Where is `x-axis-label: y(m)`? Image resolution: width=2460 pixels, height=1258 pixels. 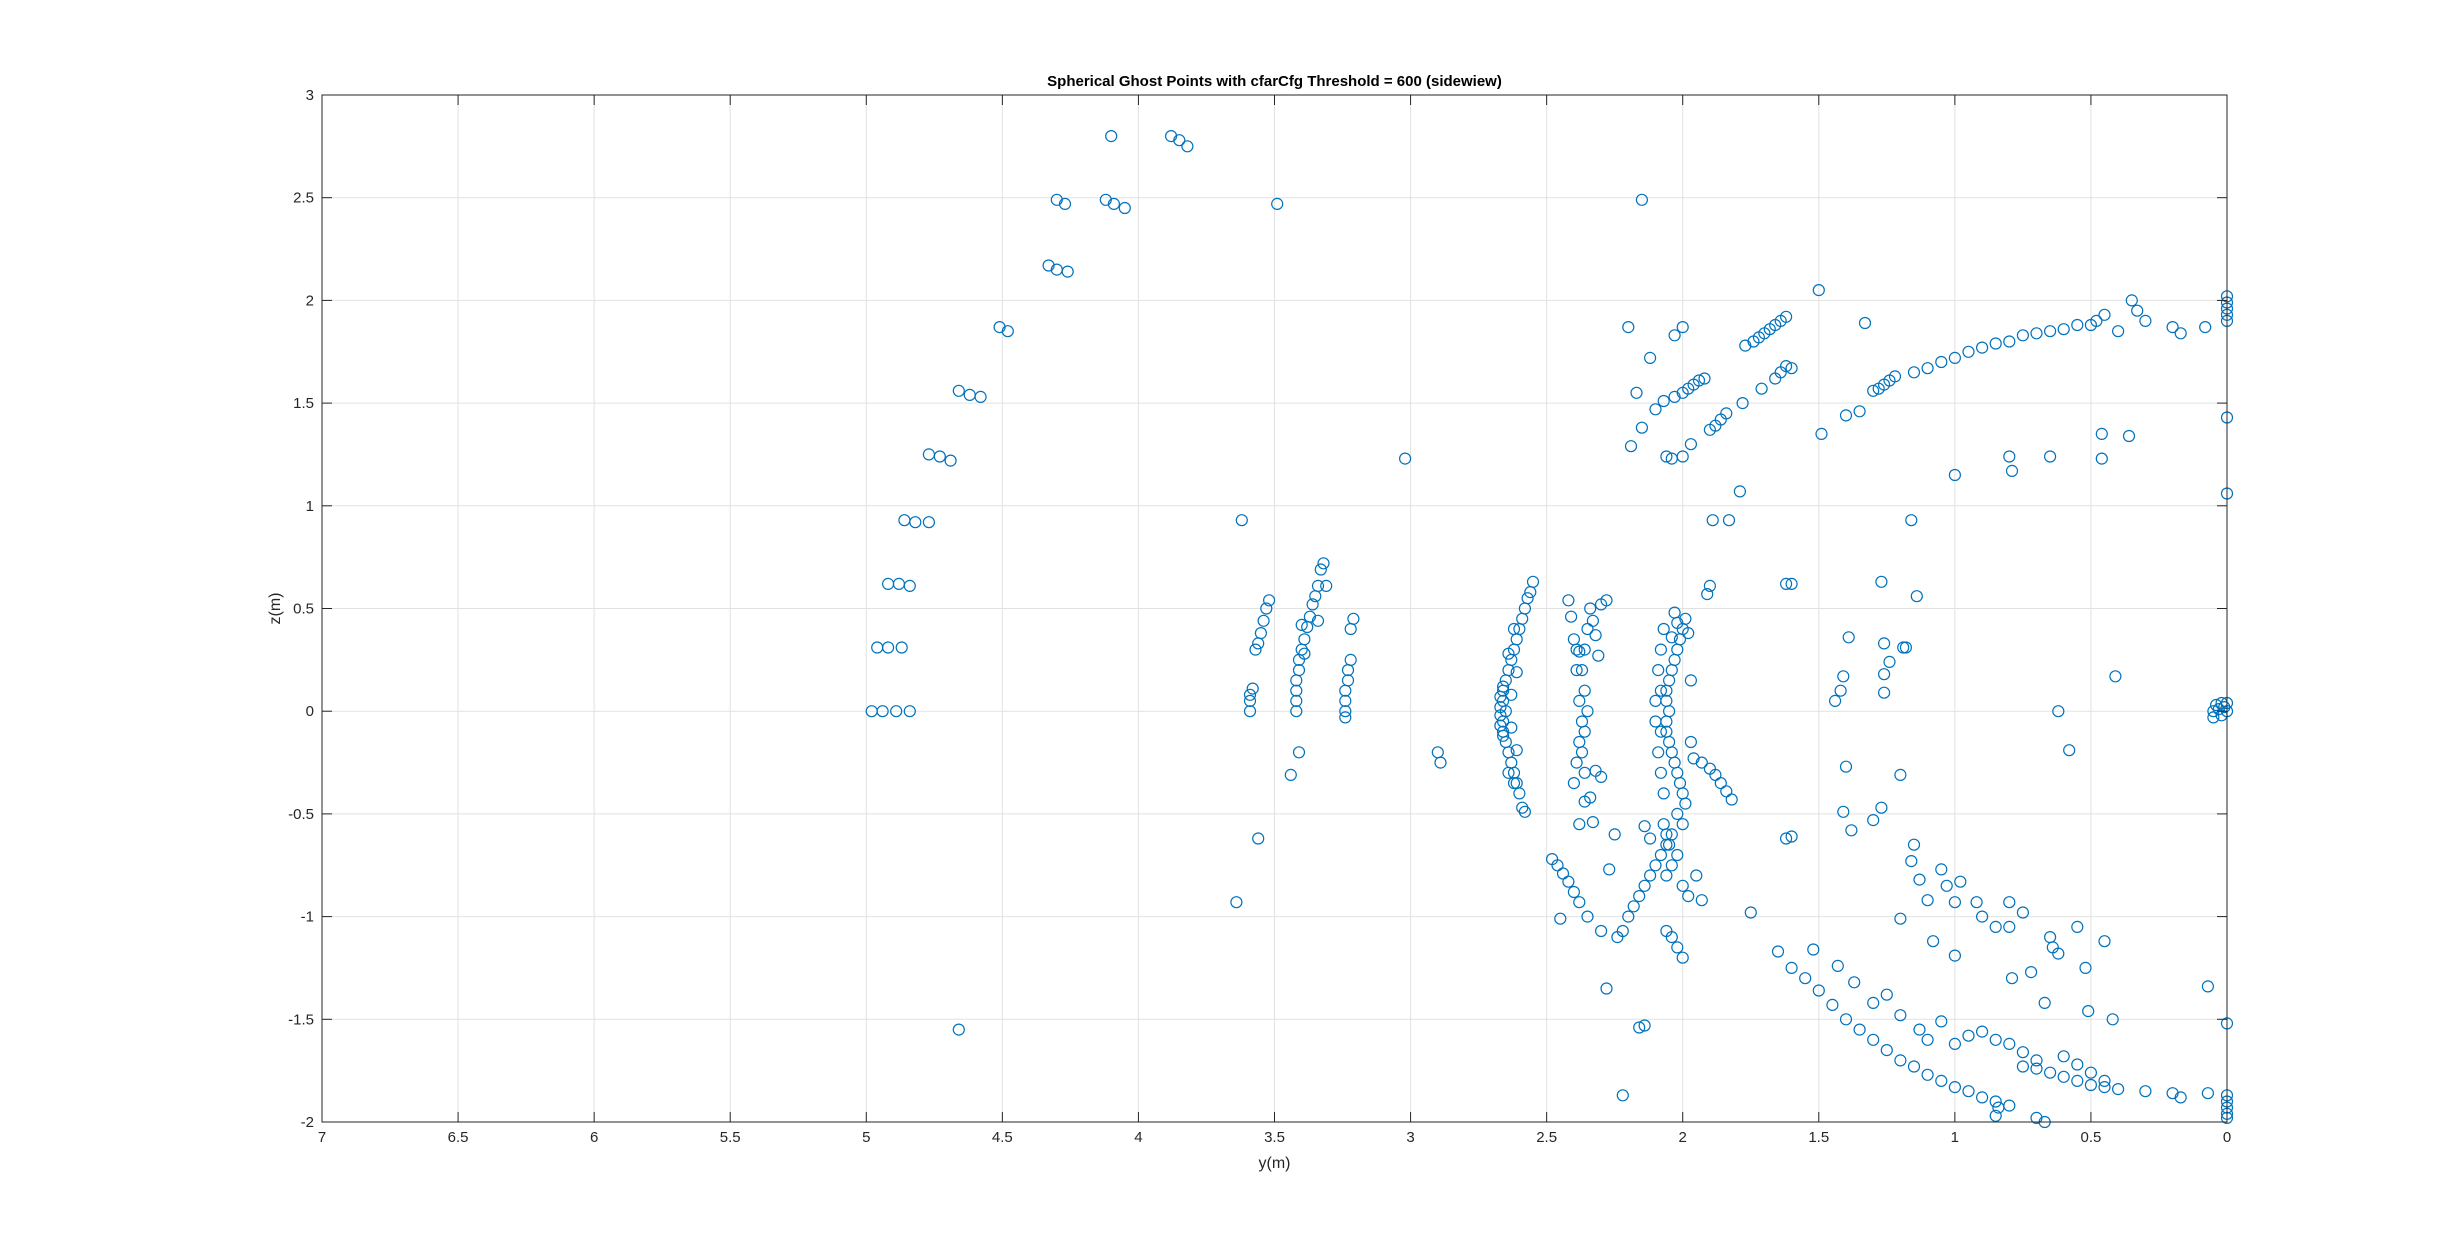
x-axis-label: y(m) is located at coordinates (1275, 1163).